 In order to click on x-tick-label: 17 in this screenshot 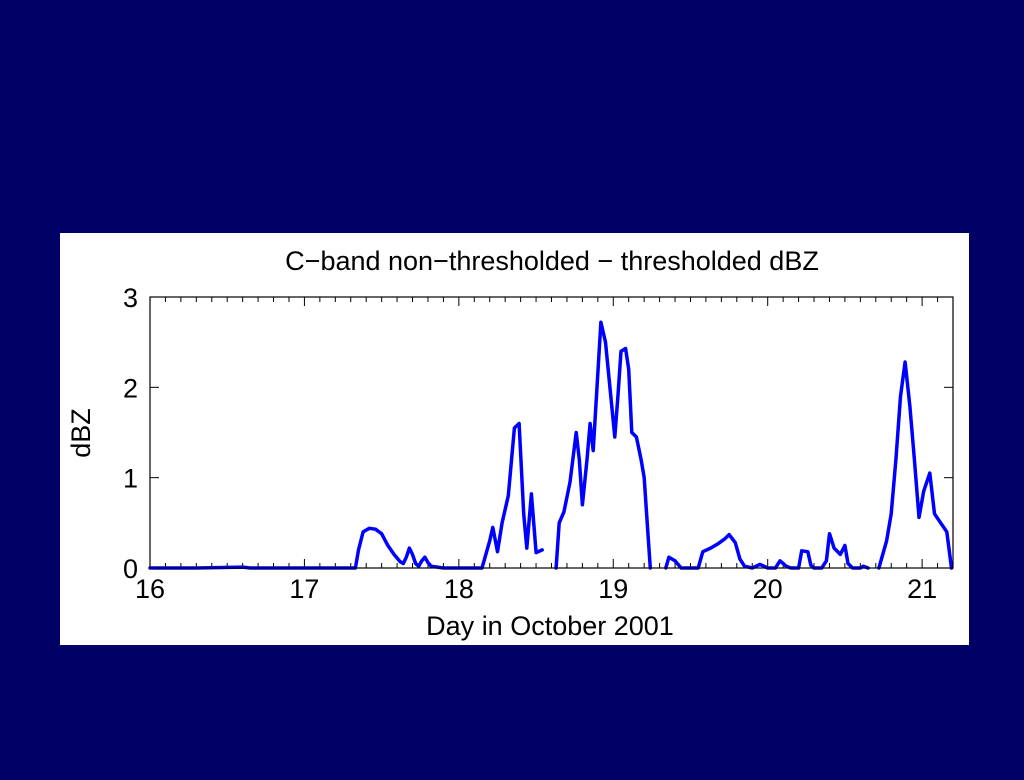, I will do `click(304, 589)`.